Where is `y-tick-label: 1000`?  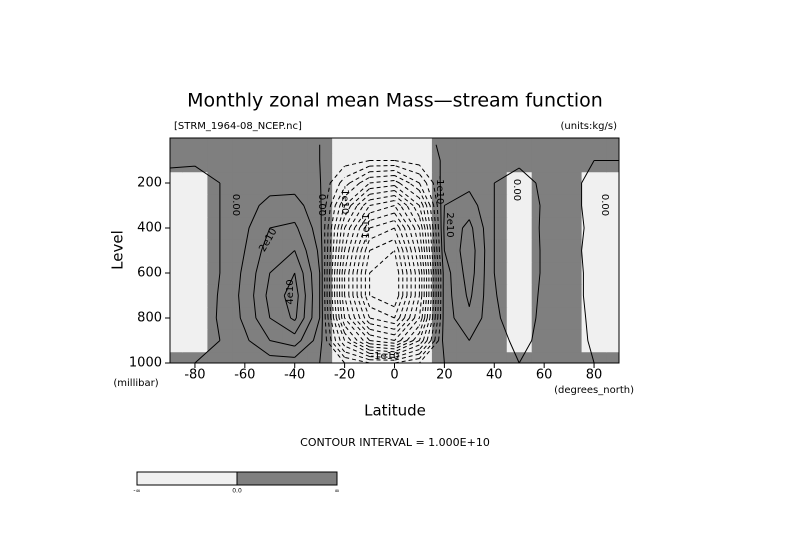
y-tick-label: 1000 is located at coordinates (145, 363).